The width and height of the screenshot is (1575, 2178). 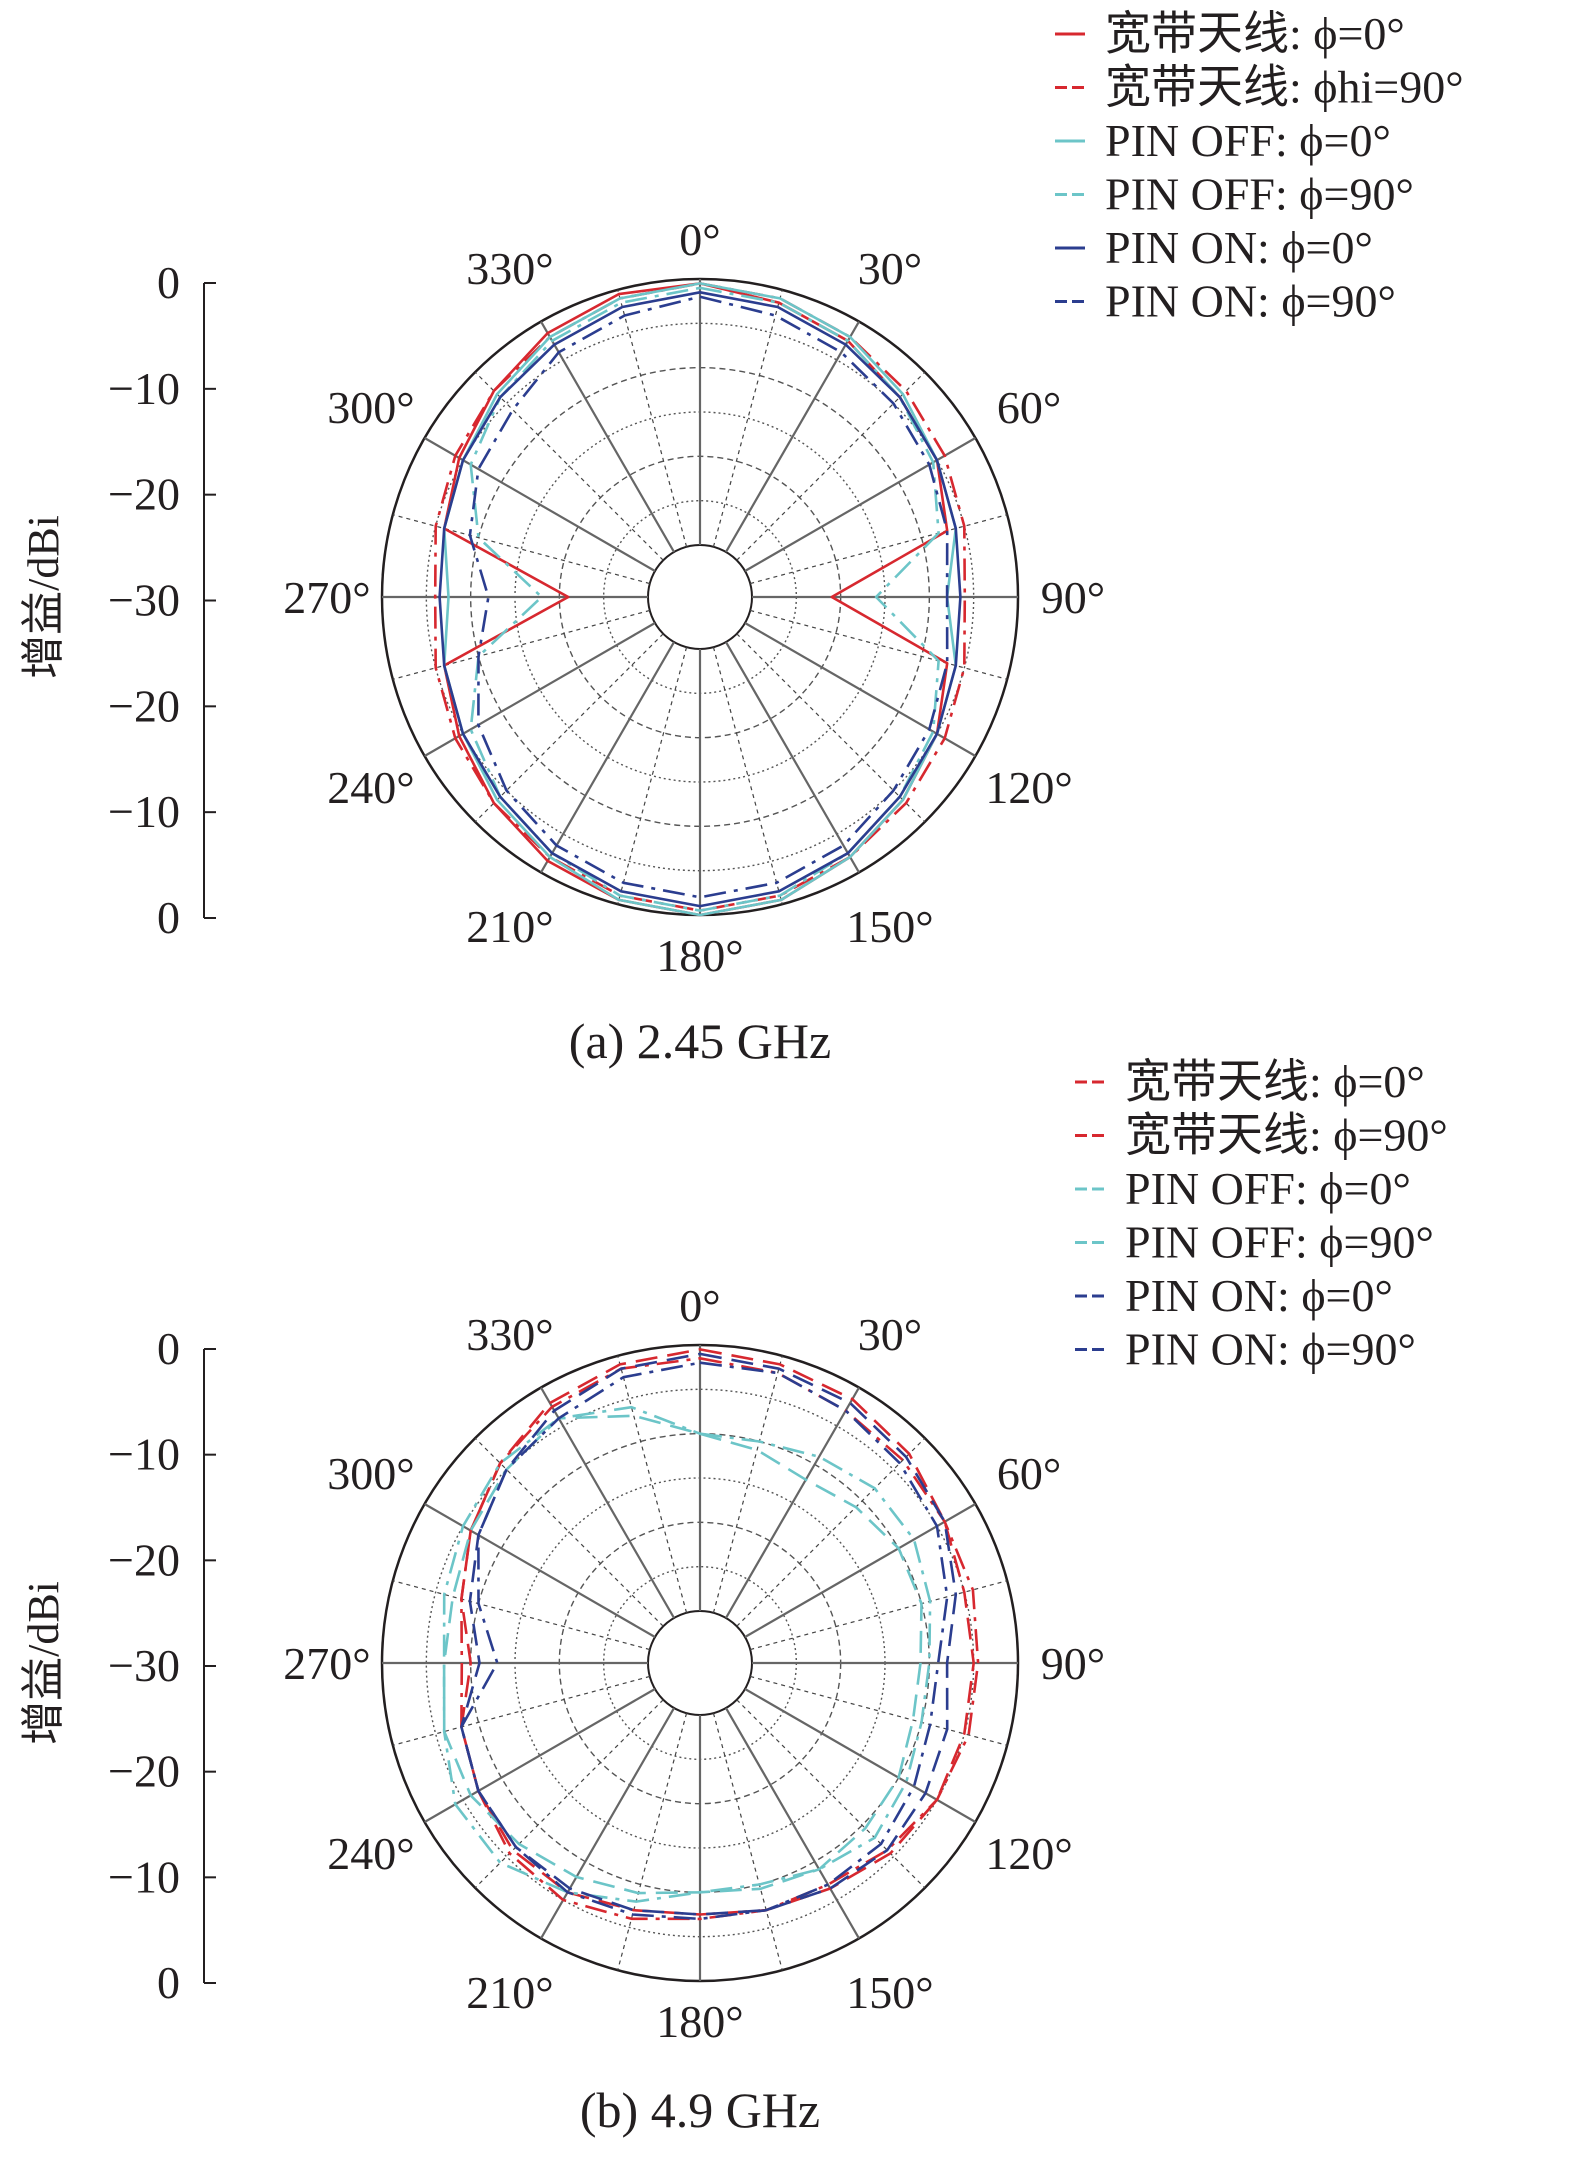 What do you see at coordinates (1239, 247) in the screenshot?
I see `legend-label-5: PIN ON: ϕ=0°` at bounding box center [1239, 247].